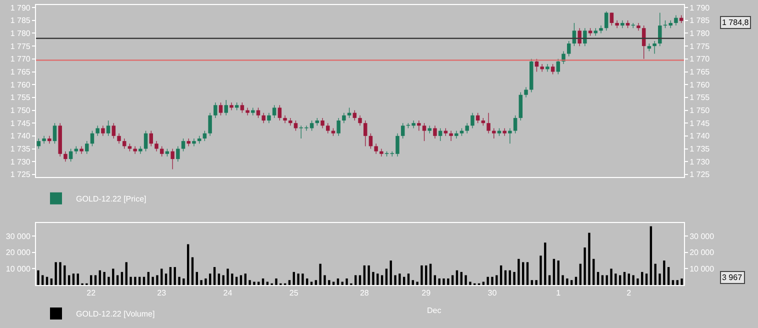  What do you see at coordinates (115, 314) in the screenshot?
I see `legend-label: GOLD-12.22 [Volume]` at bounding box center [115, 314].